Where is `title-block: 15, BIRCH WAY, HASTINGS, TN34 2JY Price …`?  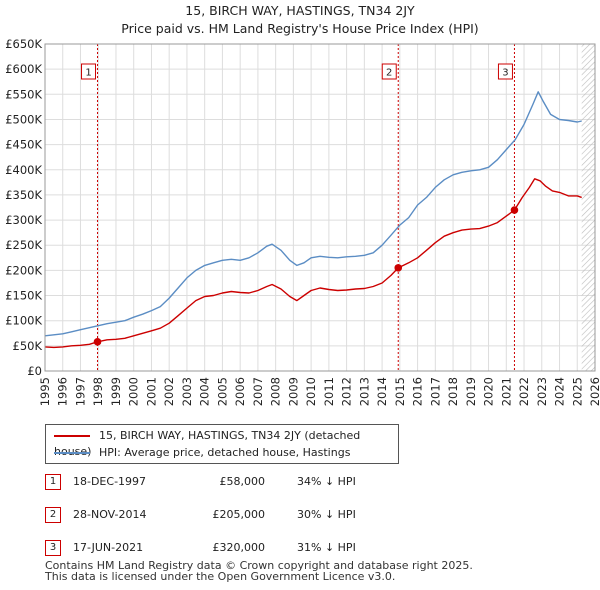 title-block: 15, BIRCH WAY, HASTINGS, TN34 2JY Price … is located at coordinates (300, 20).